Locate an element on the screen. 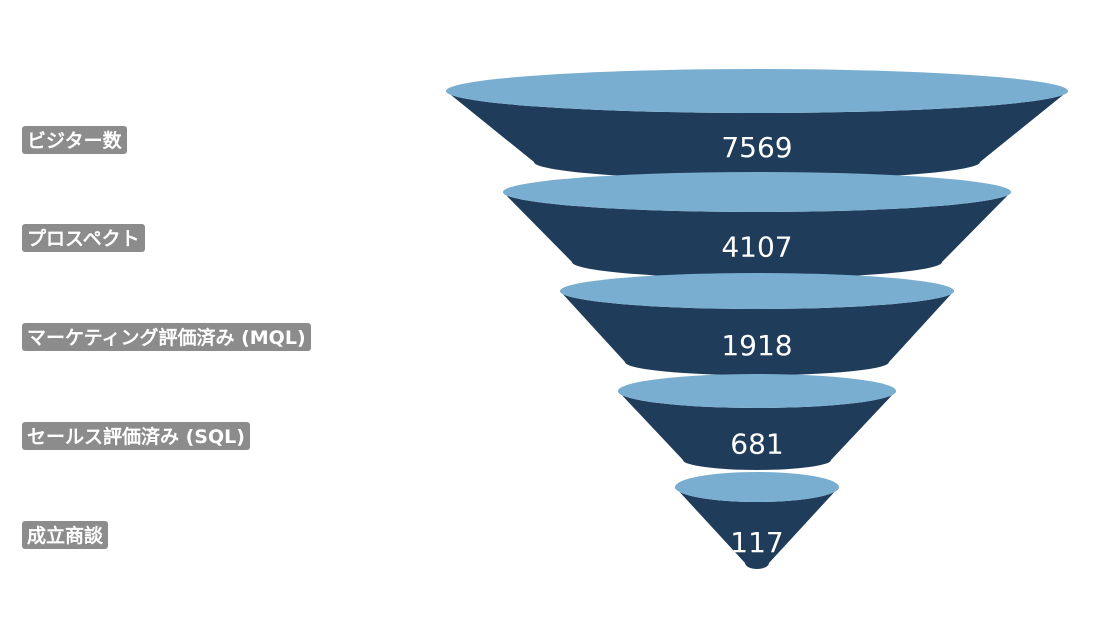  funnel-category-tag: 成立商談 is located at coordinates (65, 535).